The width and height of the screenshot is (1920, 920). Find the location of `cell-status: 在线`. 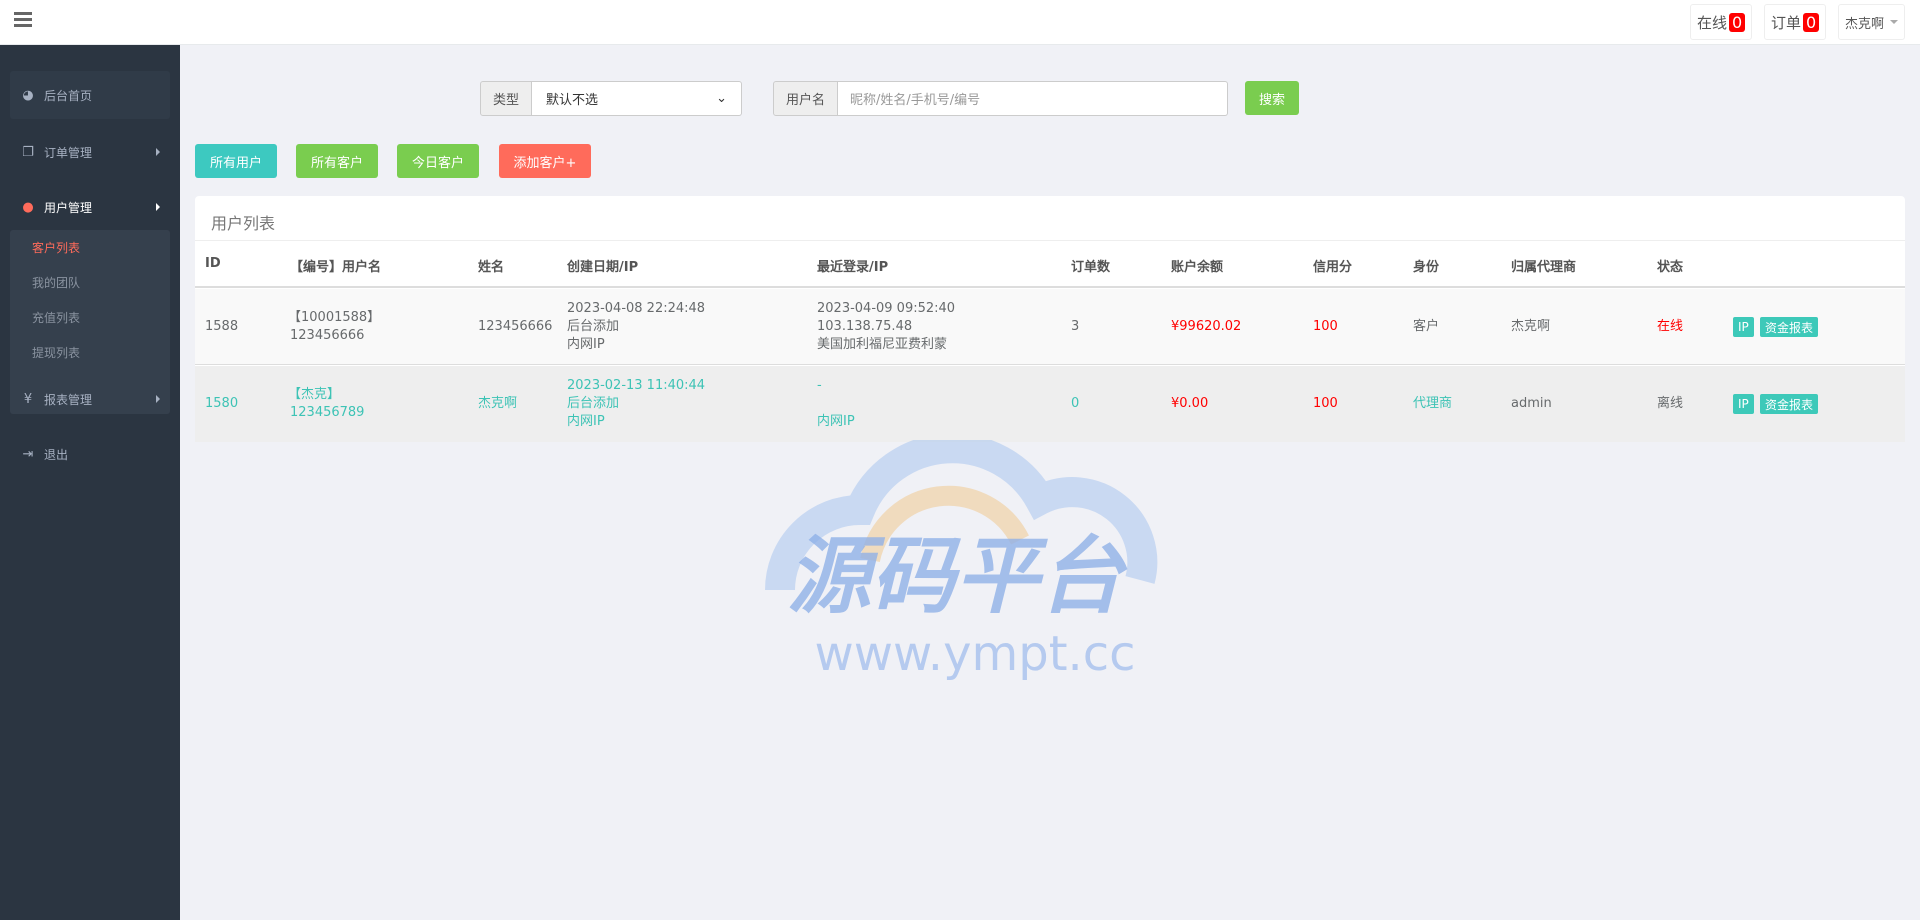

cell-status: 在线 is located at coordinates (1670, 326).